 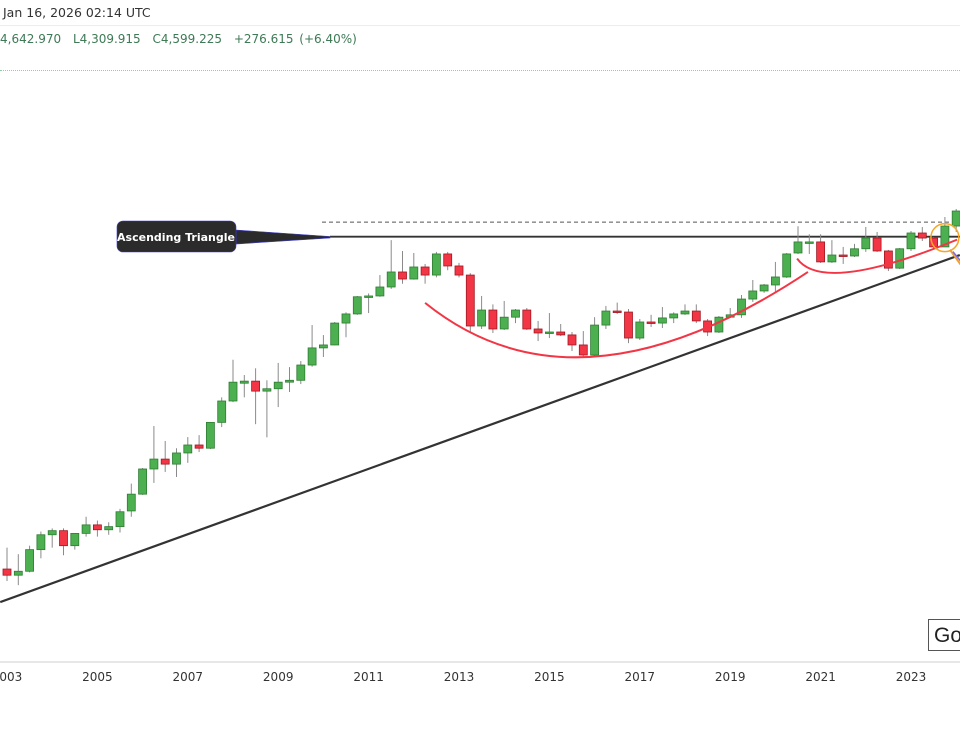 I want to click on change-value: +276.615 (+6.40%), so click(x=295, y=39).